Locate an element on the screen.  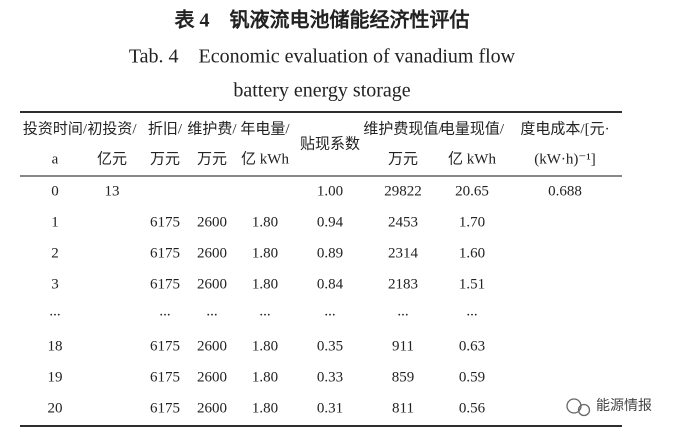
header-cell: 贴现系数 is located at coordinates (330, 143).